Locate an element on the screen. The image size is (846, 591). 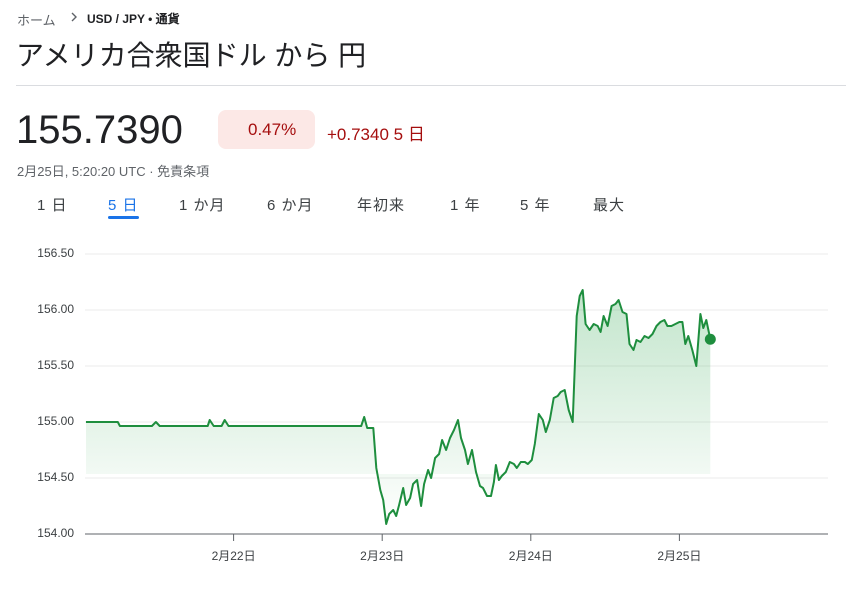
price: 155.7390 is located at coordinates (99, 130).